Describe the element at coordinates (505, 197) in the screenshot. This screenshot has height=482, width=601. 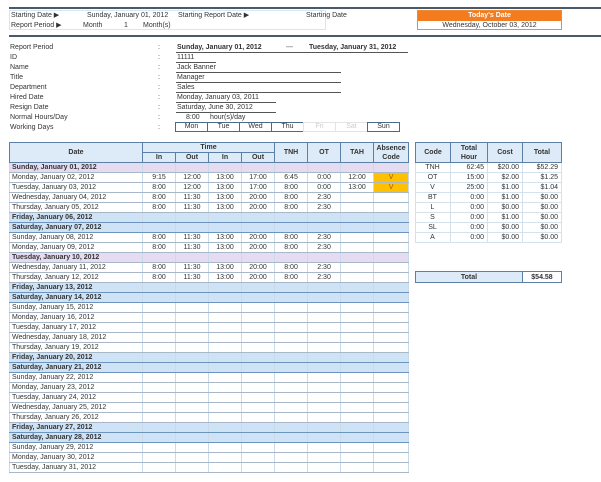
I see `cost-cell: $1.00` at that location.